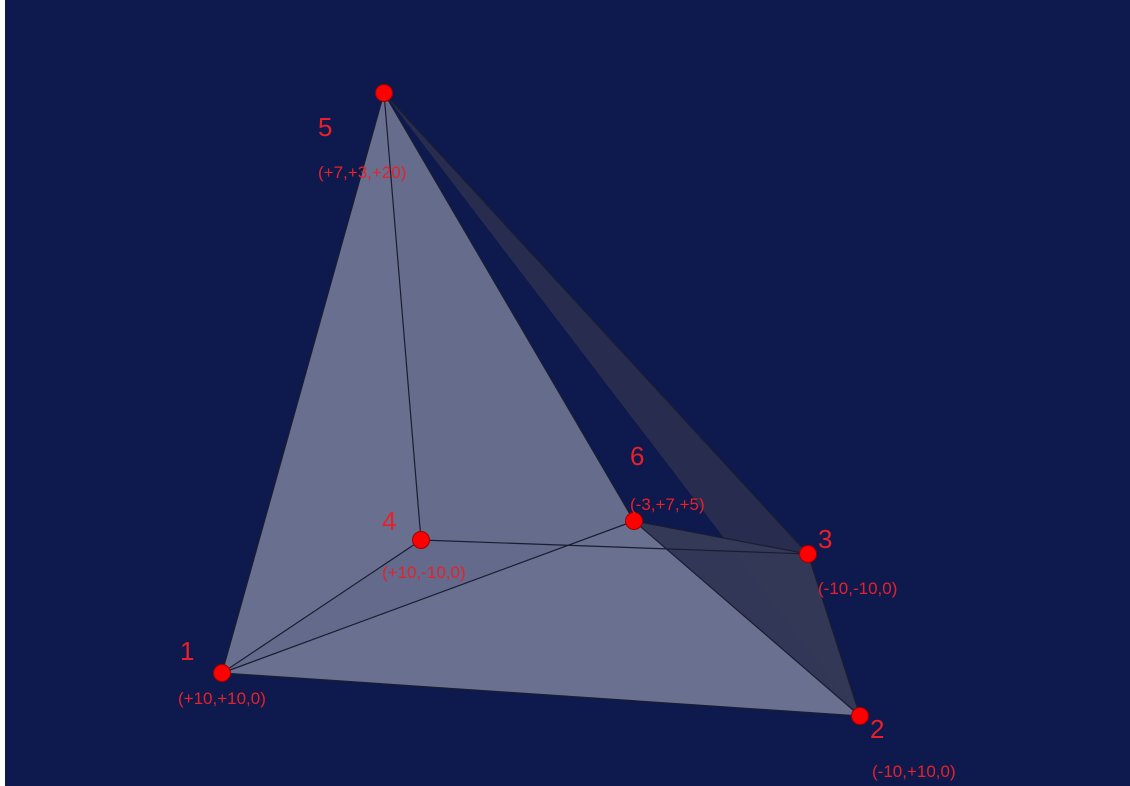  Describe the element at coordinates (825, 539) in the screenshot. I see `vertex-number-3: 3` at that location.